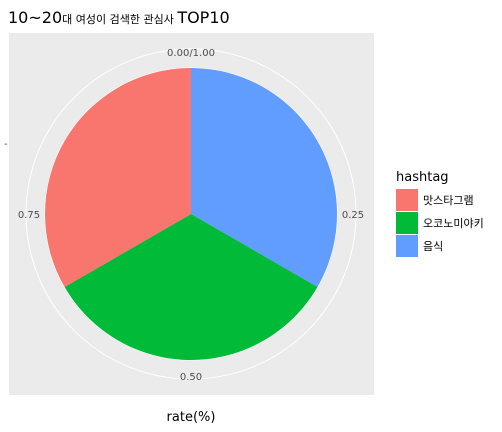  I want to click on chart-title: 10~20대 여성이 검색한 관심사 TOP10, so click(119, 17).